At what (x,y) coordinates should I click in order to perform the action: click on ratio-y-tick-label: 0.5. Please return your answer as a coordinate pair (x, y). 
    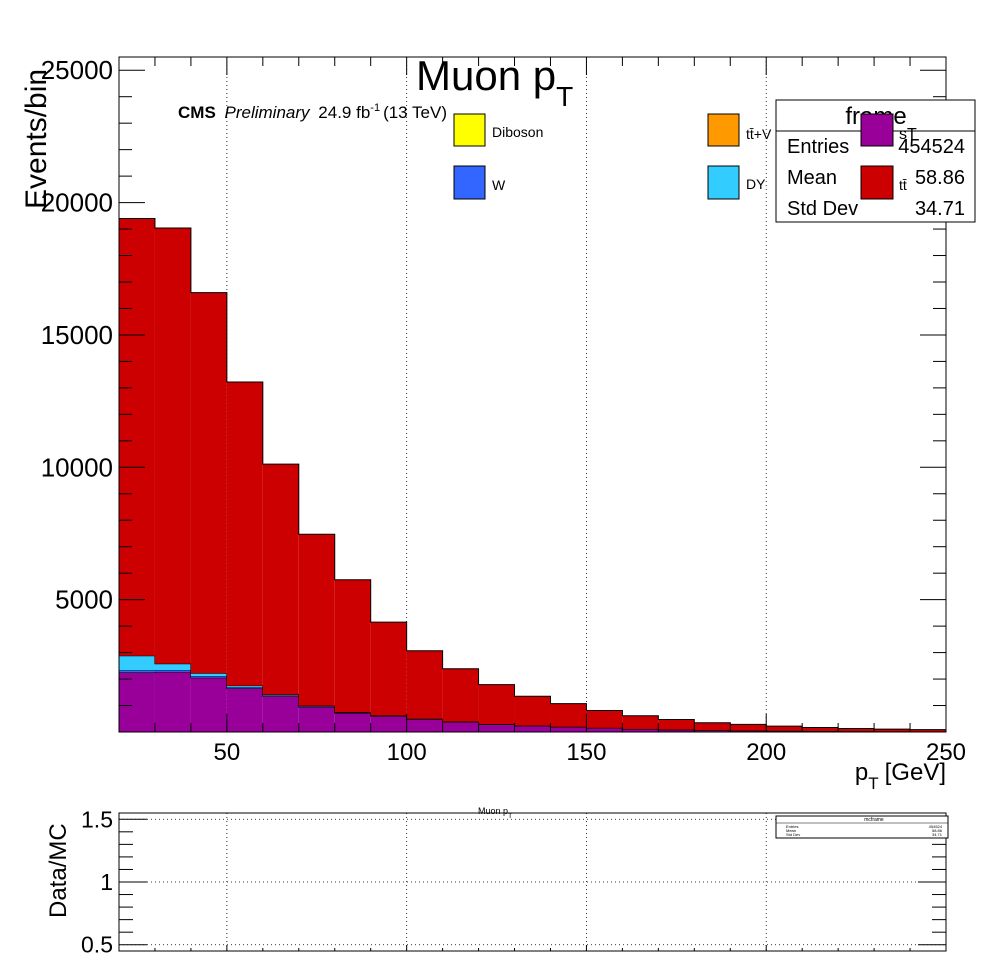
    Looking at the image, I should click on (97, 945).